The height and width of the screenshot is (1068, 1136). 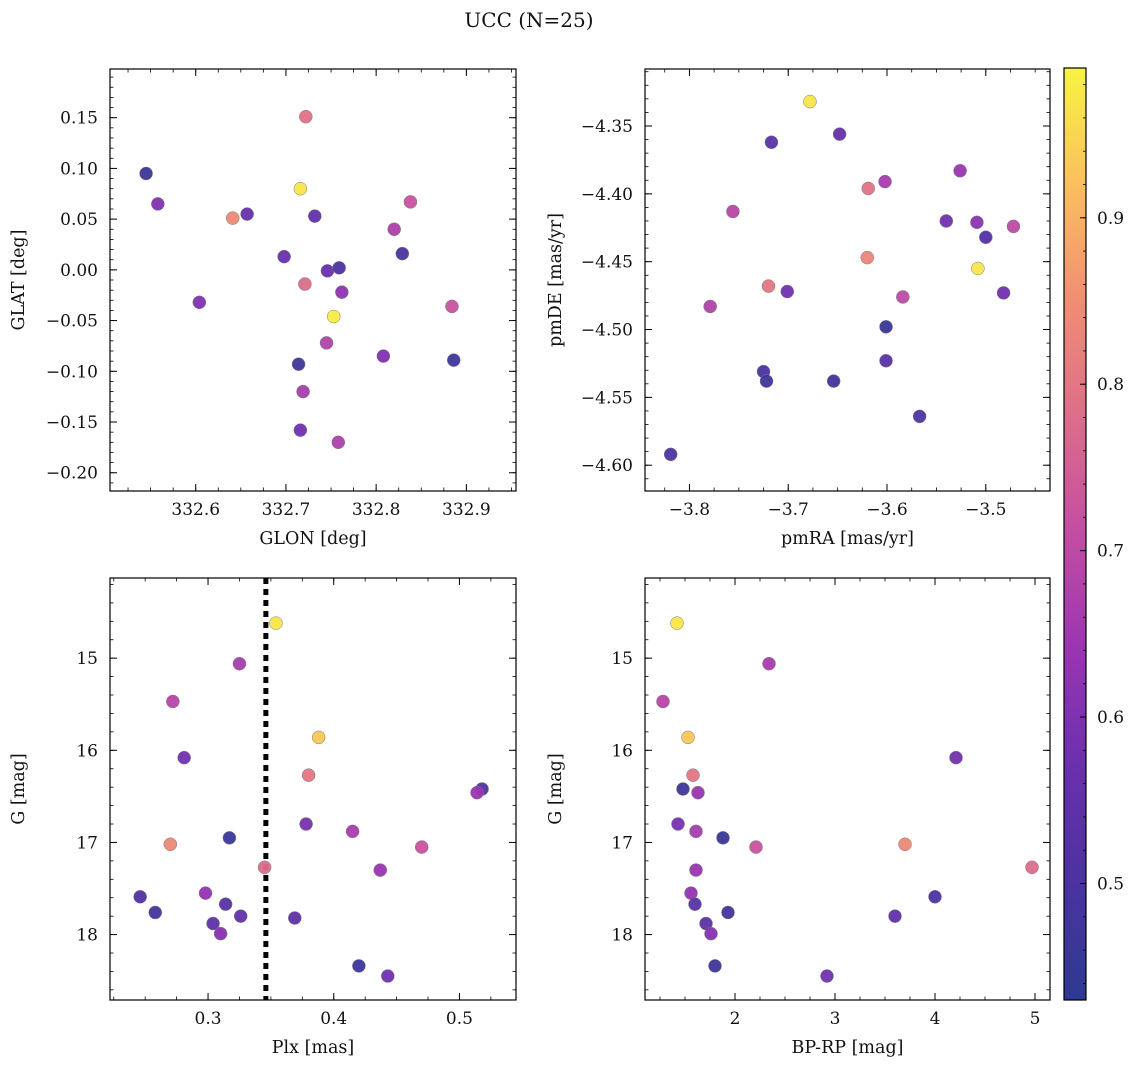 What do you see at coordinates (72, 372) in the screenshot?
I see `y-tick-label: −0.10` at bounding box center [72, 372].